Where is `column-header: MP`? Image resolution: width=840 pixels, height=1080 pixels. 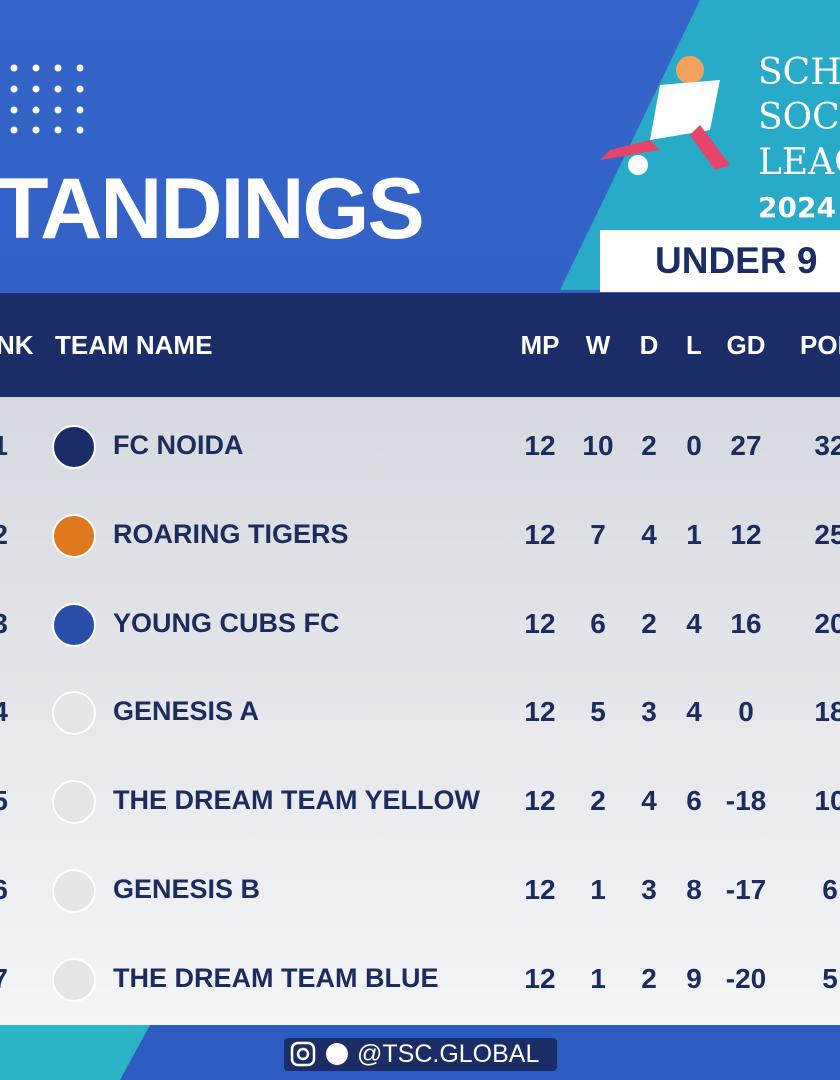 column-header: MP is located at coordinates (540, 345).